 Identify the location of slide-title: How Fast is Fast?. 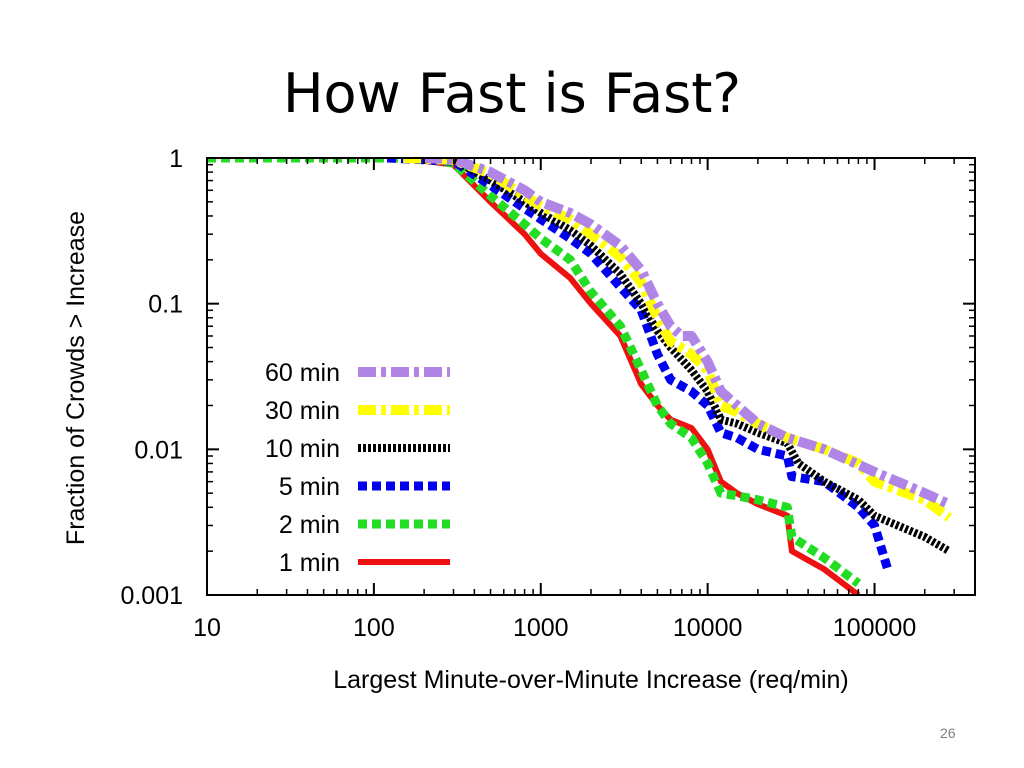
(512, 93).